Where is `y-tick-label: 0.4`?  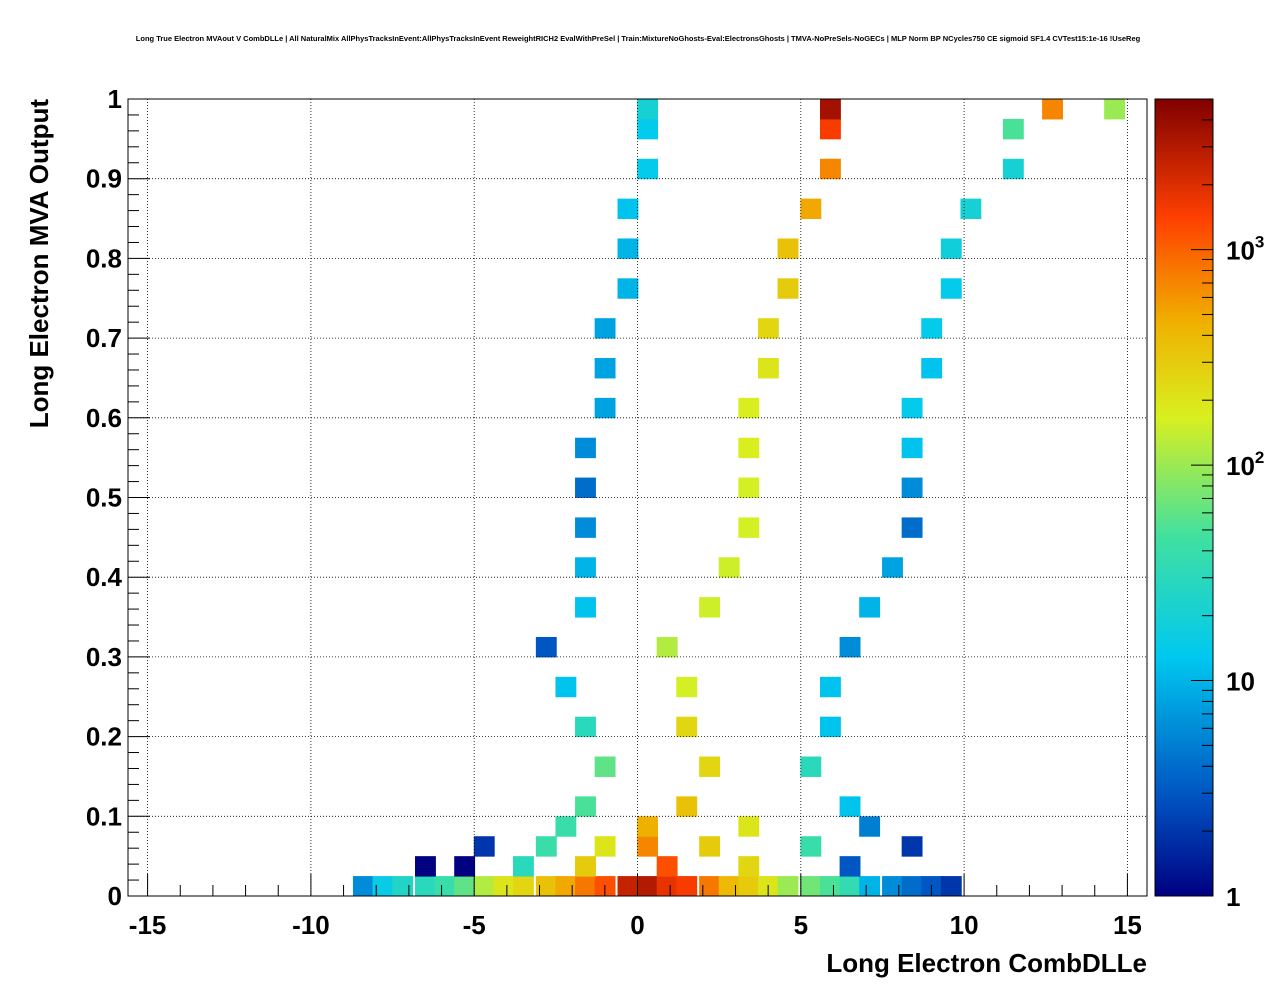
y-tick-label: 0.4 is located at coordinates (104, 577).